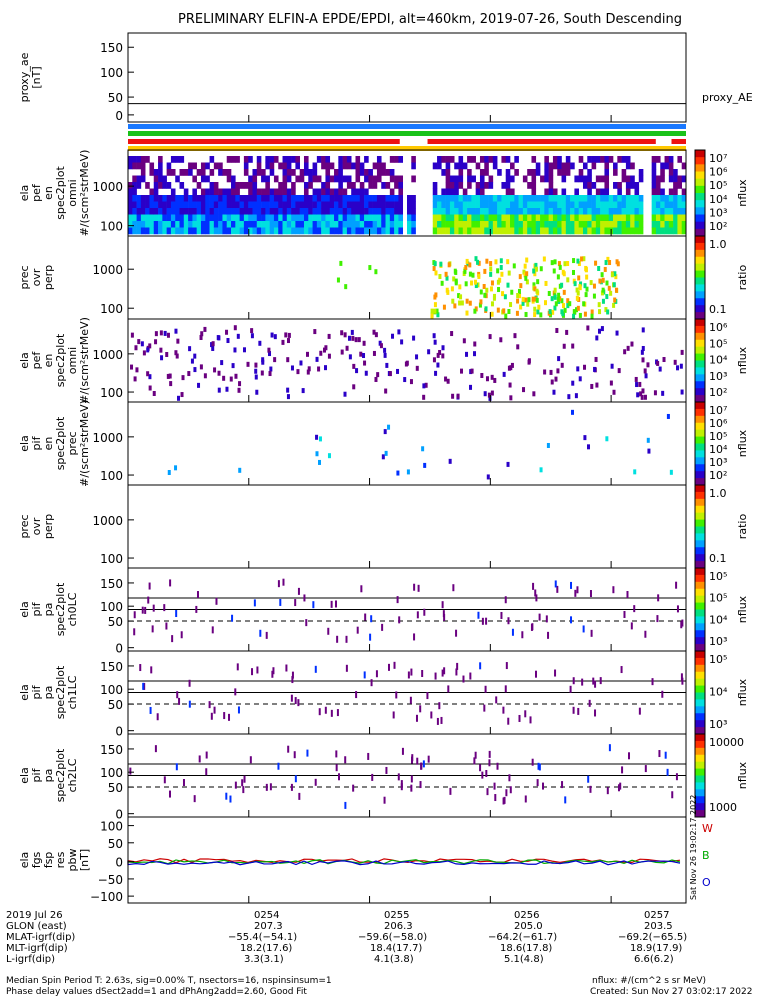  Describe the element at coordinates (72, 860) in the screenshot. I see `y-axis-label-line: pbw` at that location.